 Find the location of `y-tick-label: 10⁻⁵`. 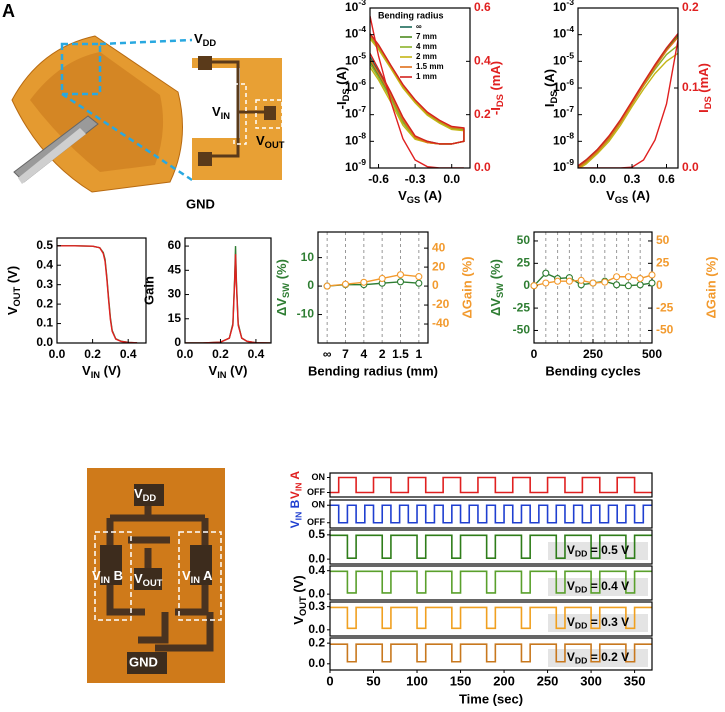

y-tick-label: 10⁻⁵ is located at coordinates (563, 59).